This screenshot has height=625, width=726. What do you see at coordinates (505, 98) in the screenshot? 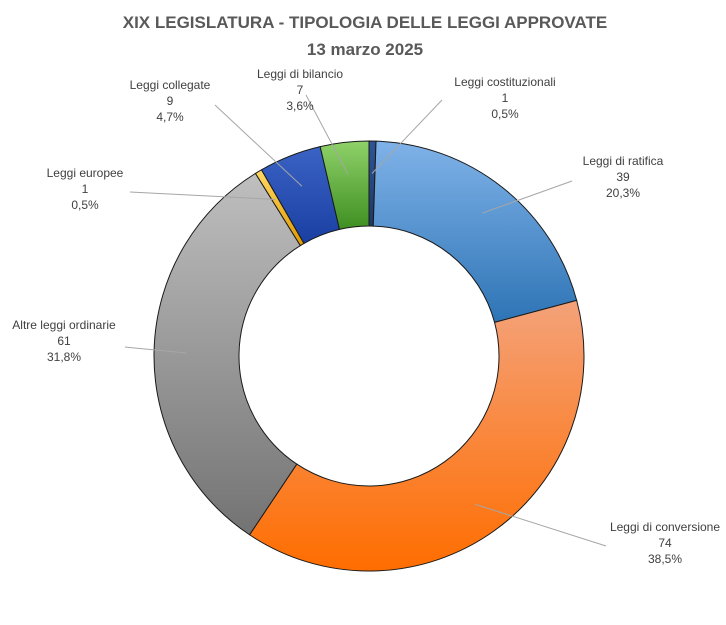
I see `label-value-costituzionali: 1` at bounding box center [505, 98].